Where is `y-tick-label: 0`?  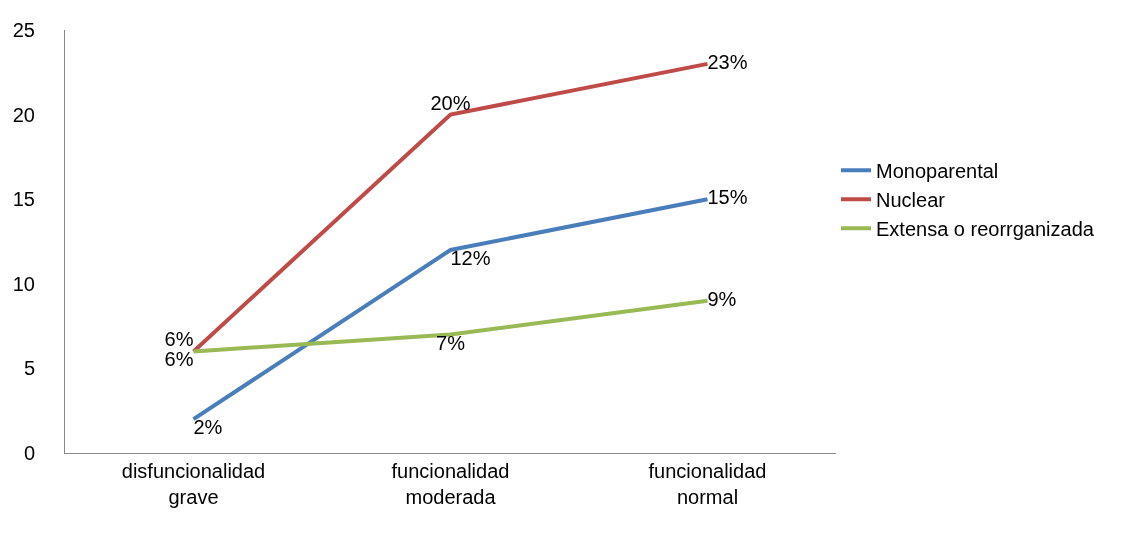
y-tick-label: 0 is located at coordinates (29, 453).